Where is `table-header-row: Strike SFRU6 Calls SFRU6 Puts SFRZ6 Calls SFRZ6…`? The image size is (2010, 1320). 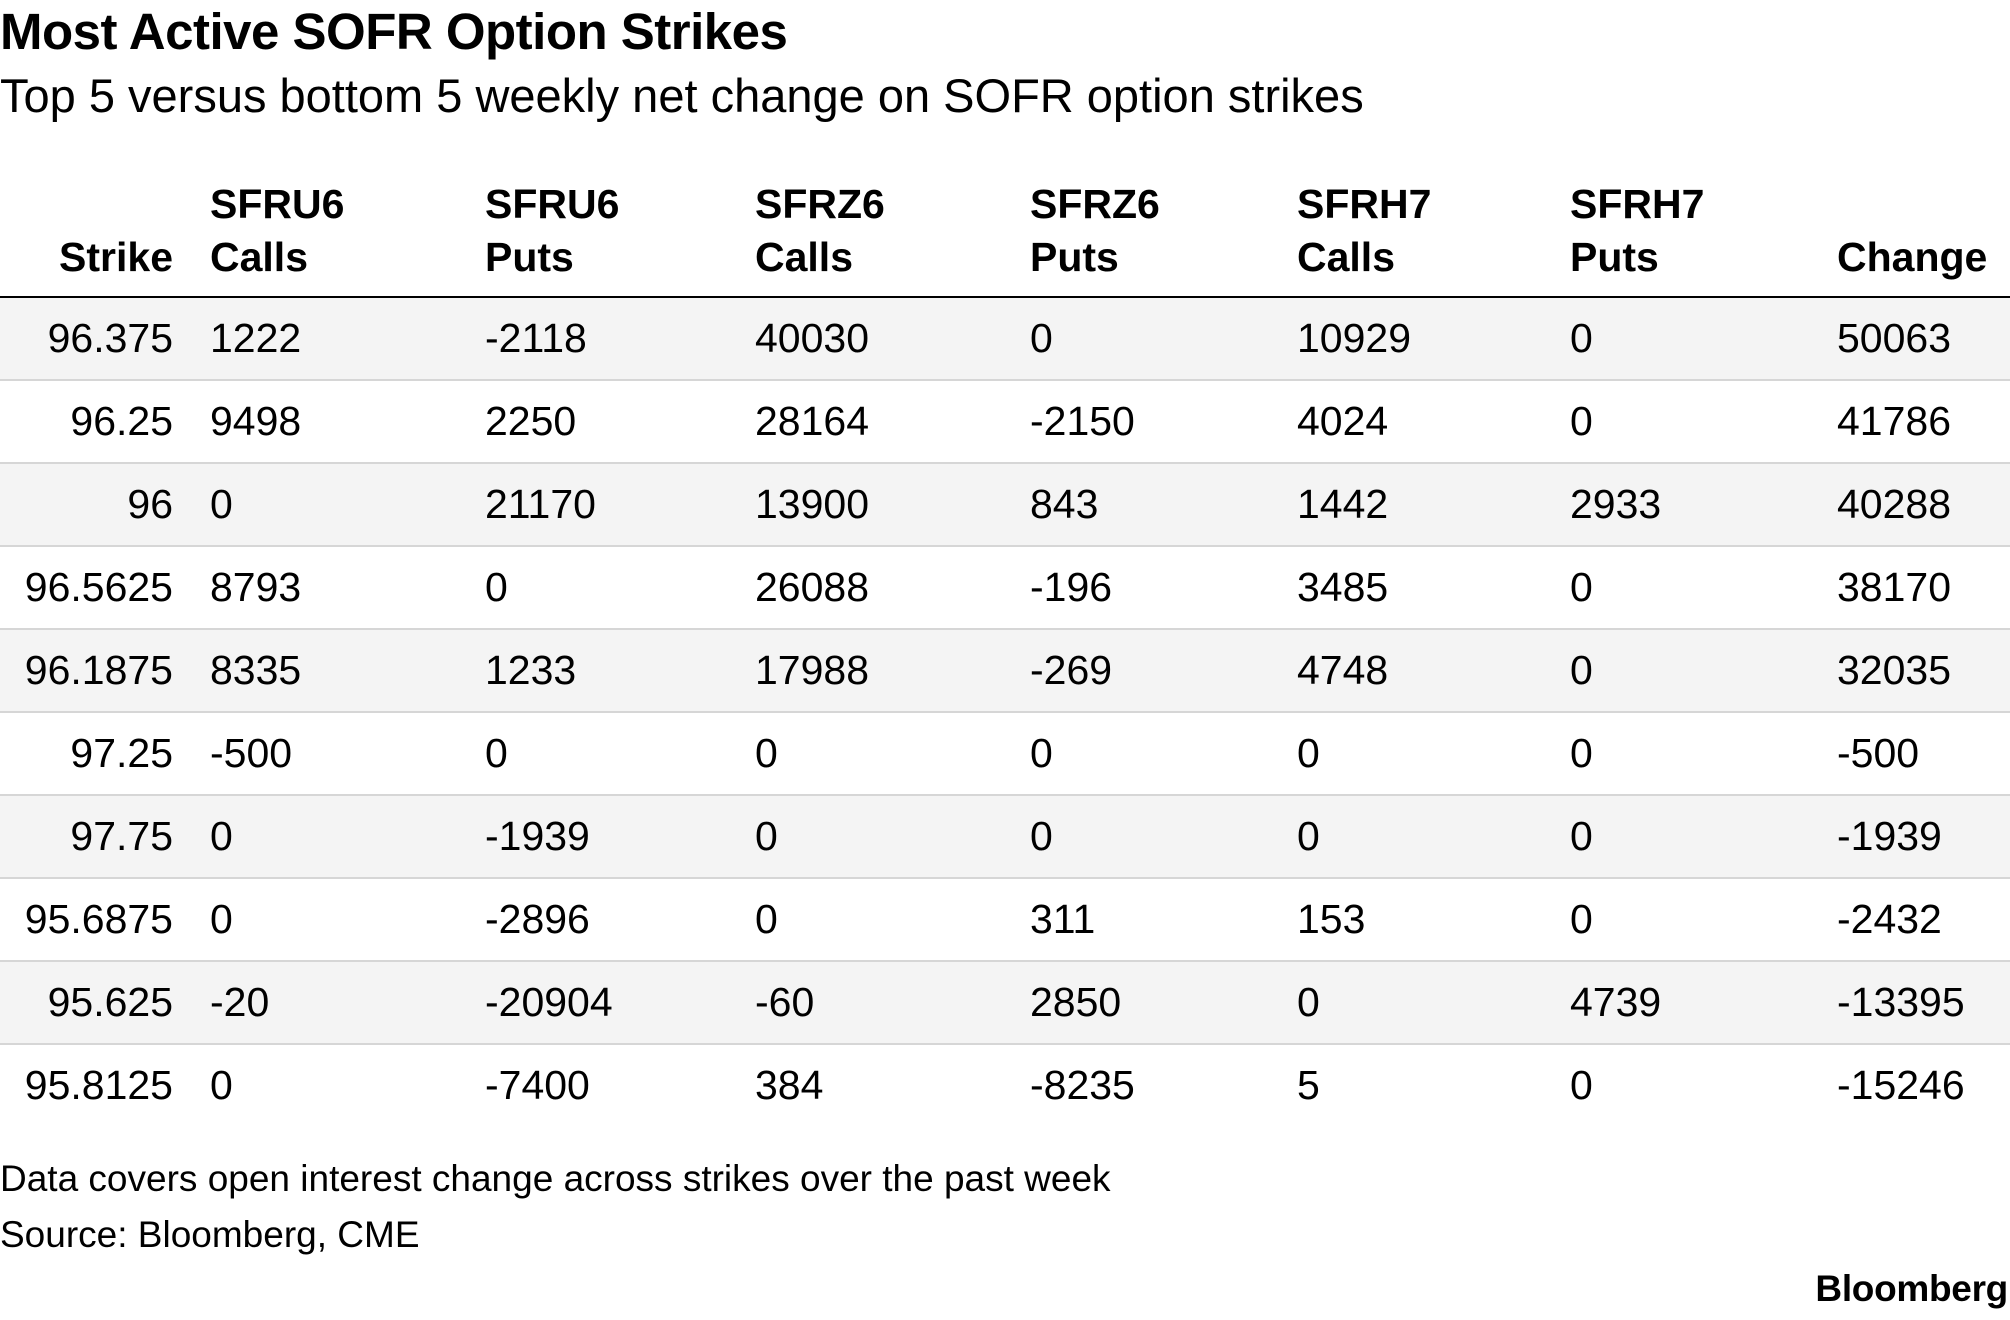 table-header-row: Strike SFRU6 Calls SFRU6 Puts SFRZ6 Calls SFRZ6… is located at coordinates (1005, 234).